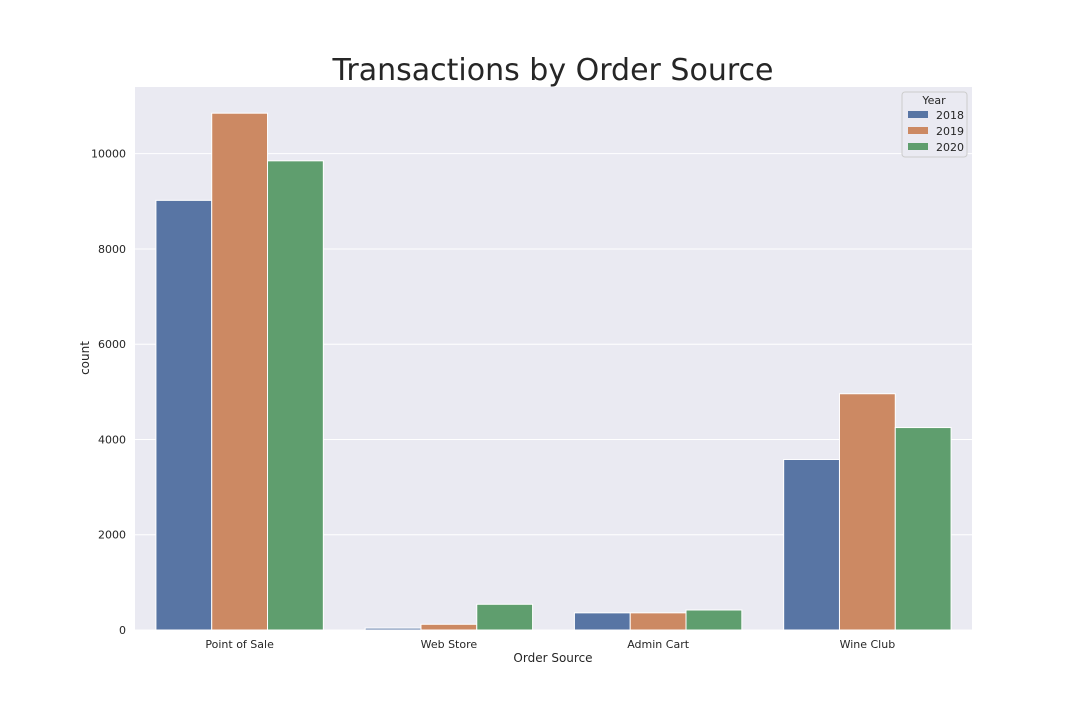  What do you see at coordinates (393, 629) in the screenshot?
I see `bar-2018-web-store` at bounding box center [393, 629].